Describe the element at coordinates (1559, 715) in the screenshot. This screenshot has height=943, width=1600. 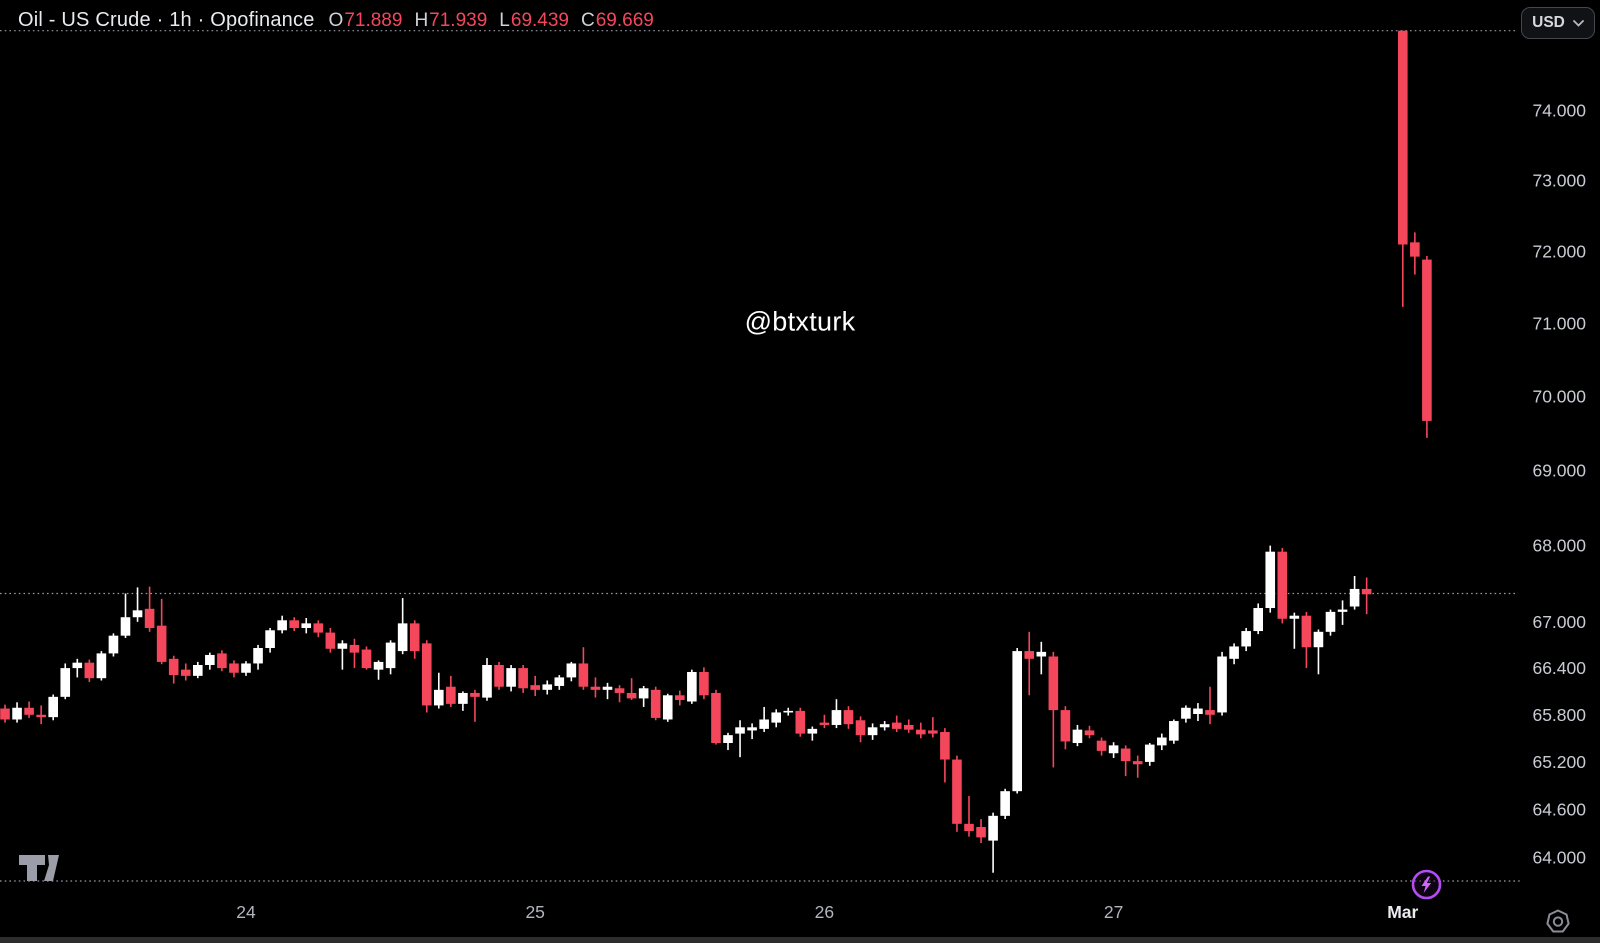
I see `svg-text: 65.800` at that location.